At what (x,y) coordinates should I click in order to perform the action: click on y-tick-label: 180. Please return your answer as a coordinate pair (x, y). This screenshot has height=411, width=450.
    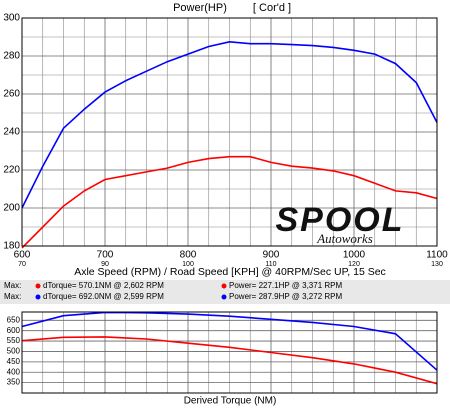
    Looking at the image, I should click on (11, 246).